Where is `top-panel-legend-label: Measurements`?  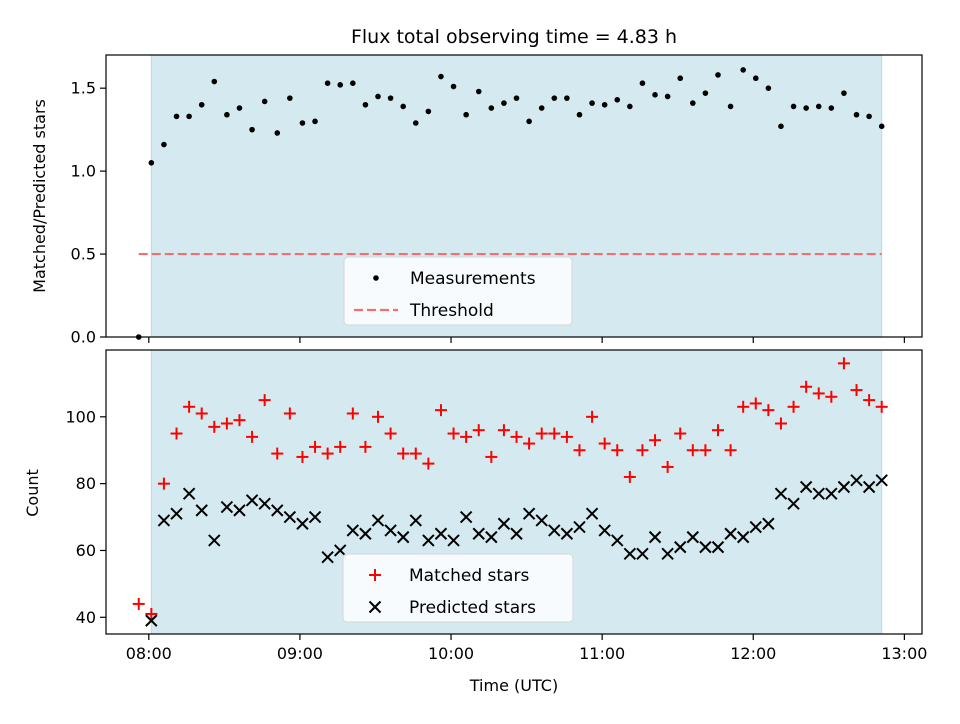 top-panel-legend-label: Measurements is located at coordinates (473, 279).